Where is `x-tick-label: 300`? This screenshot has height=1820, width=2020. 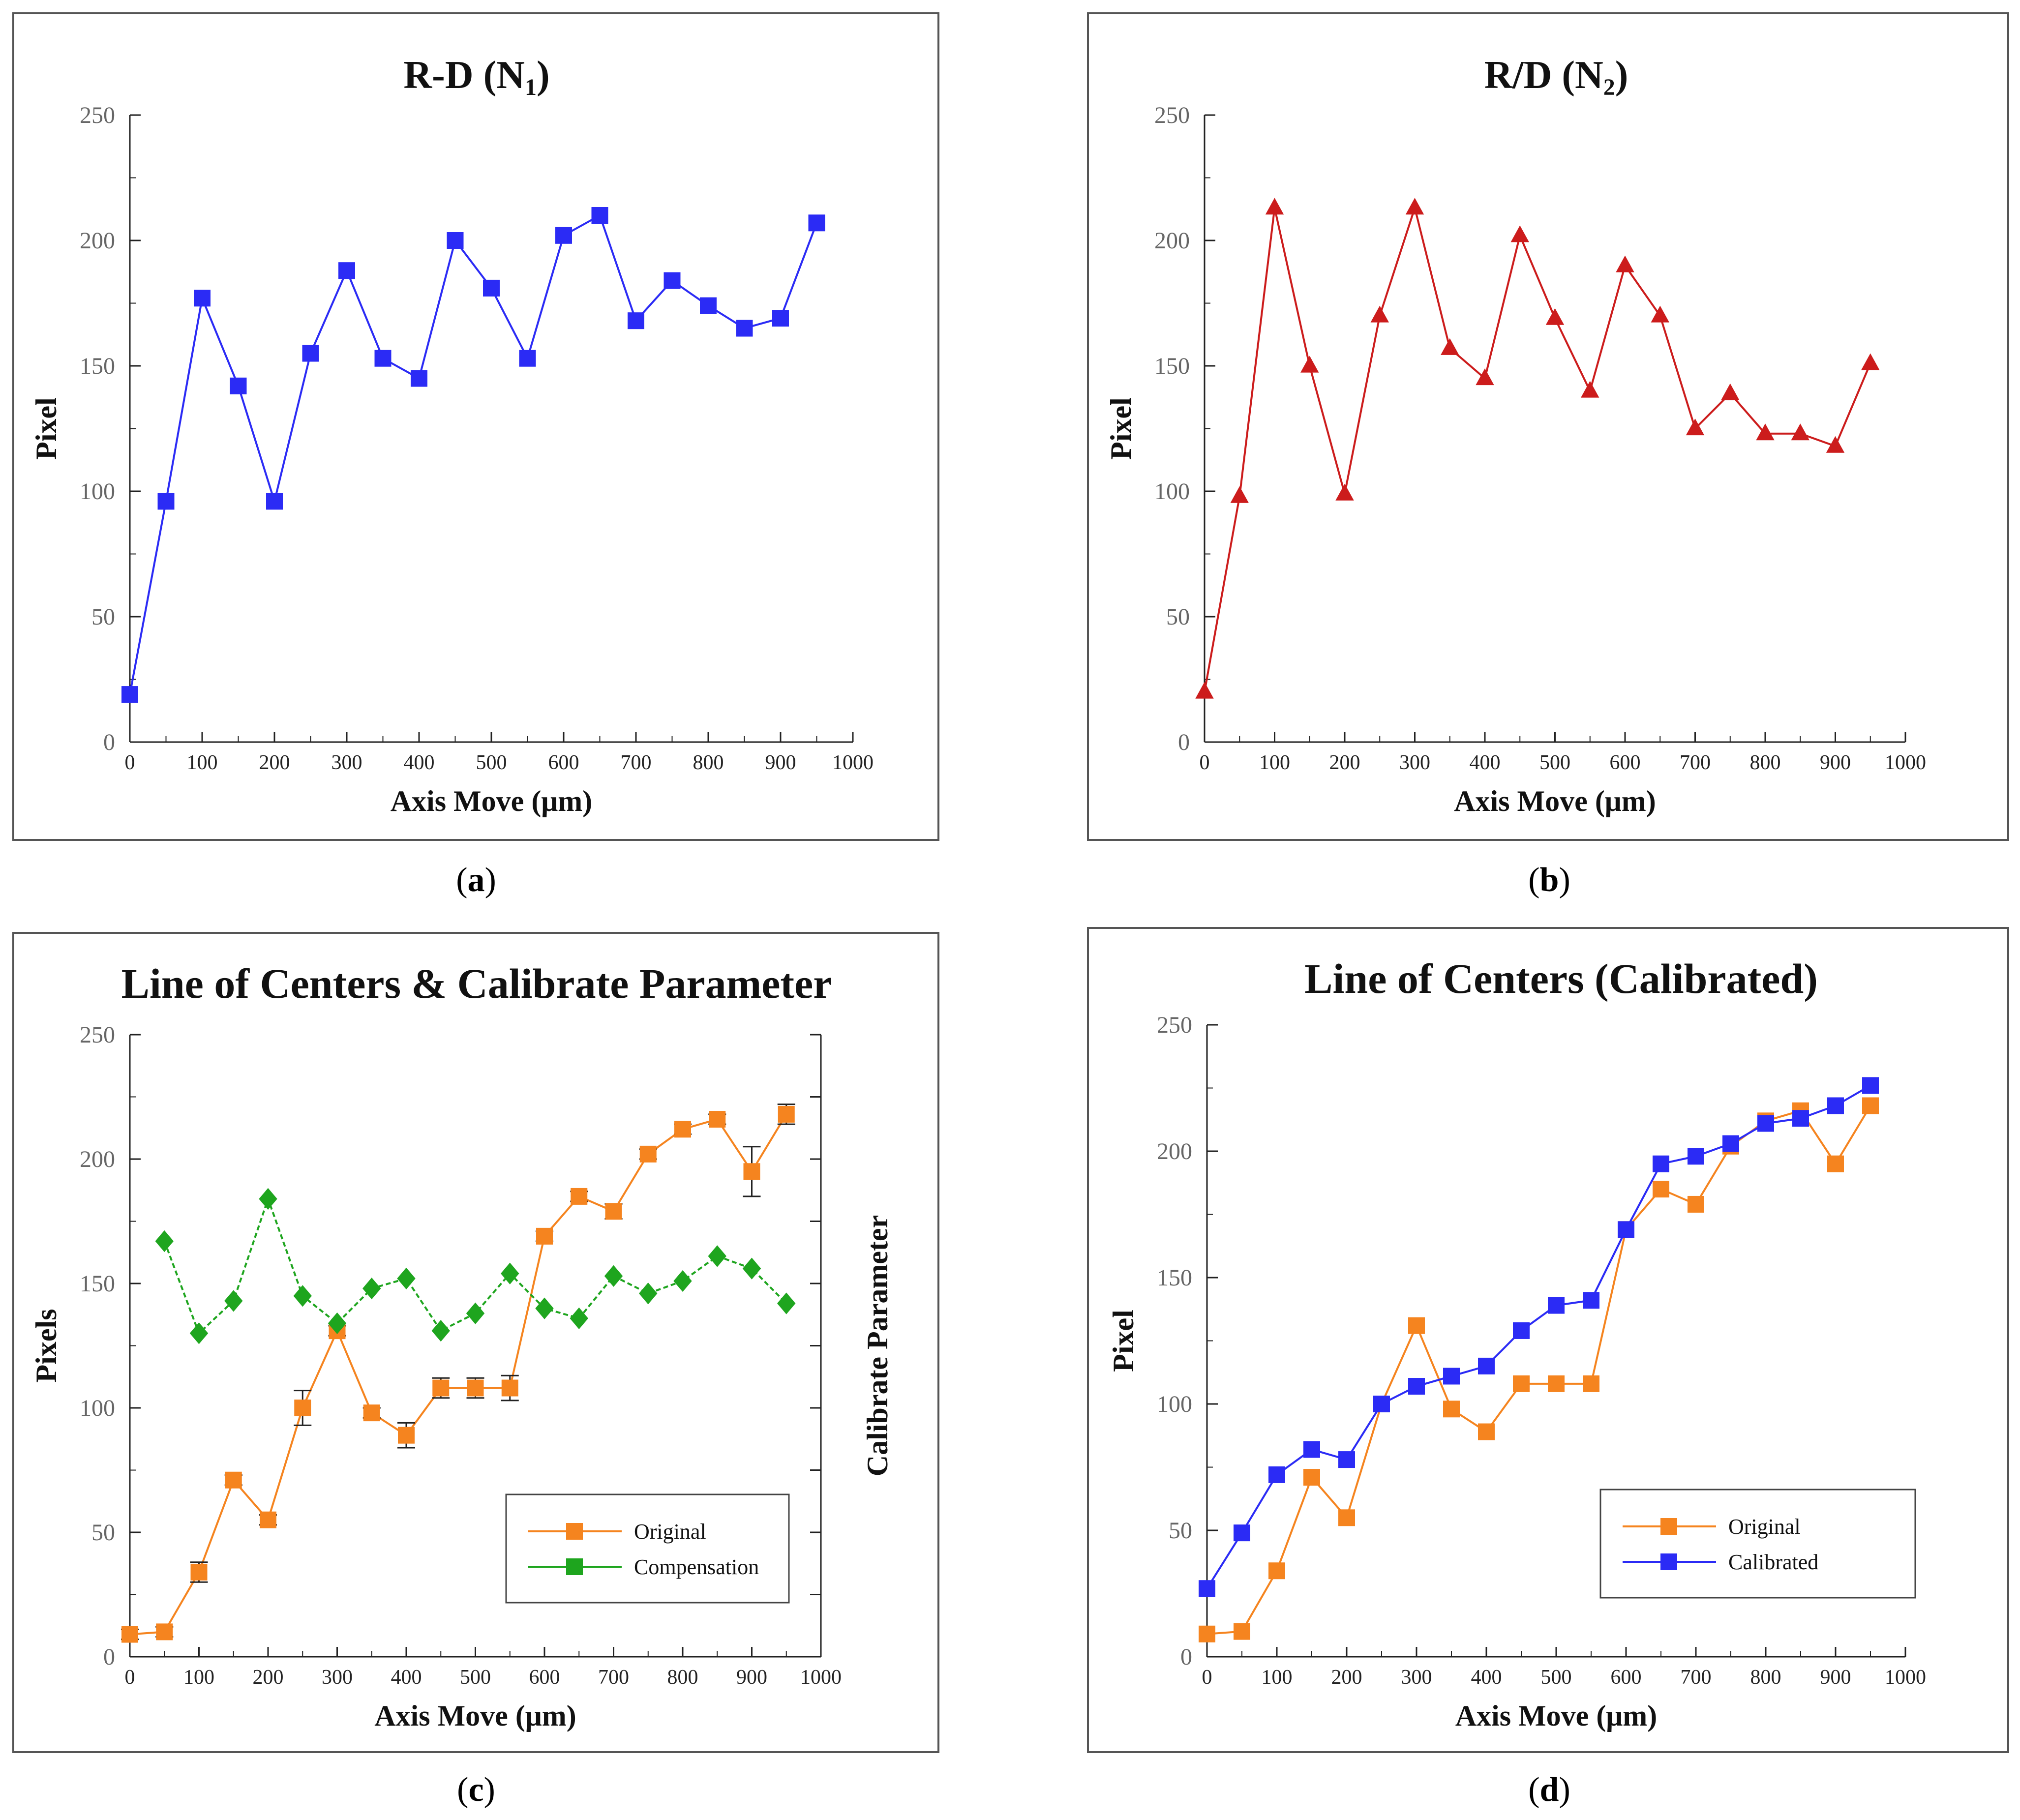
x-tick-label: 300 is located at coordinates (1414, 762).